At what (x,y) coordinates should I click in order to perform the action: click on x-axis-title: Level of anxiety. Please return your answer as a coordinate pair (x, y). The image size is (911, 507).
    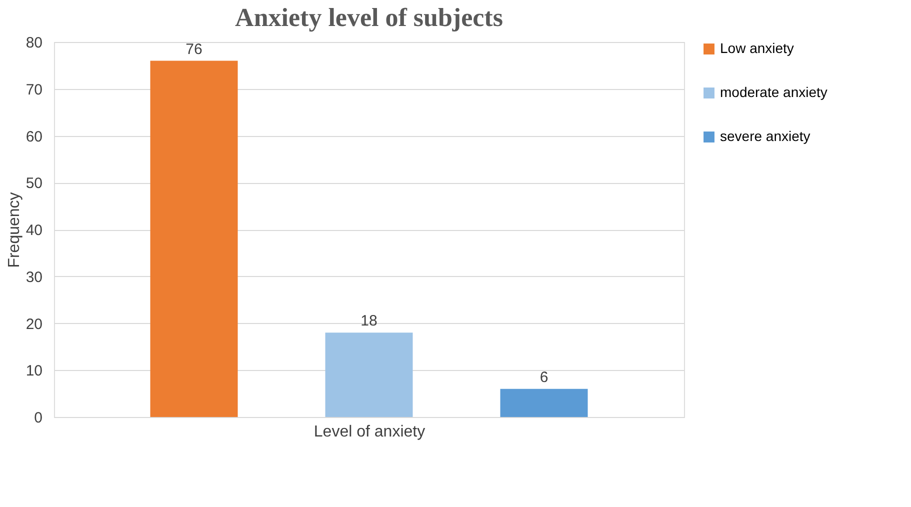
    Looking at the image, I should click on (370, 432).